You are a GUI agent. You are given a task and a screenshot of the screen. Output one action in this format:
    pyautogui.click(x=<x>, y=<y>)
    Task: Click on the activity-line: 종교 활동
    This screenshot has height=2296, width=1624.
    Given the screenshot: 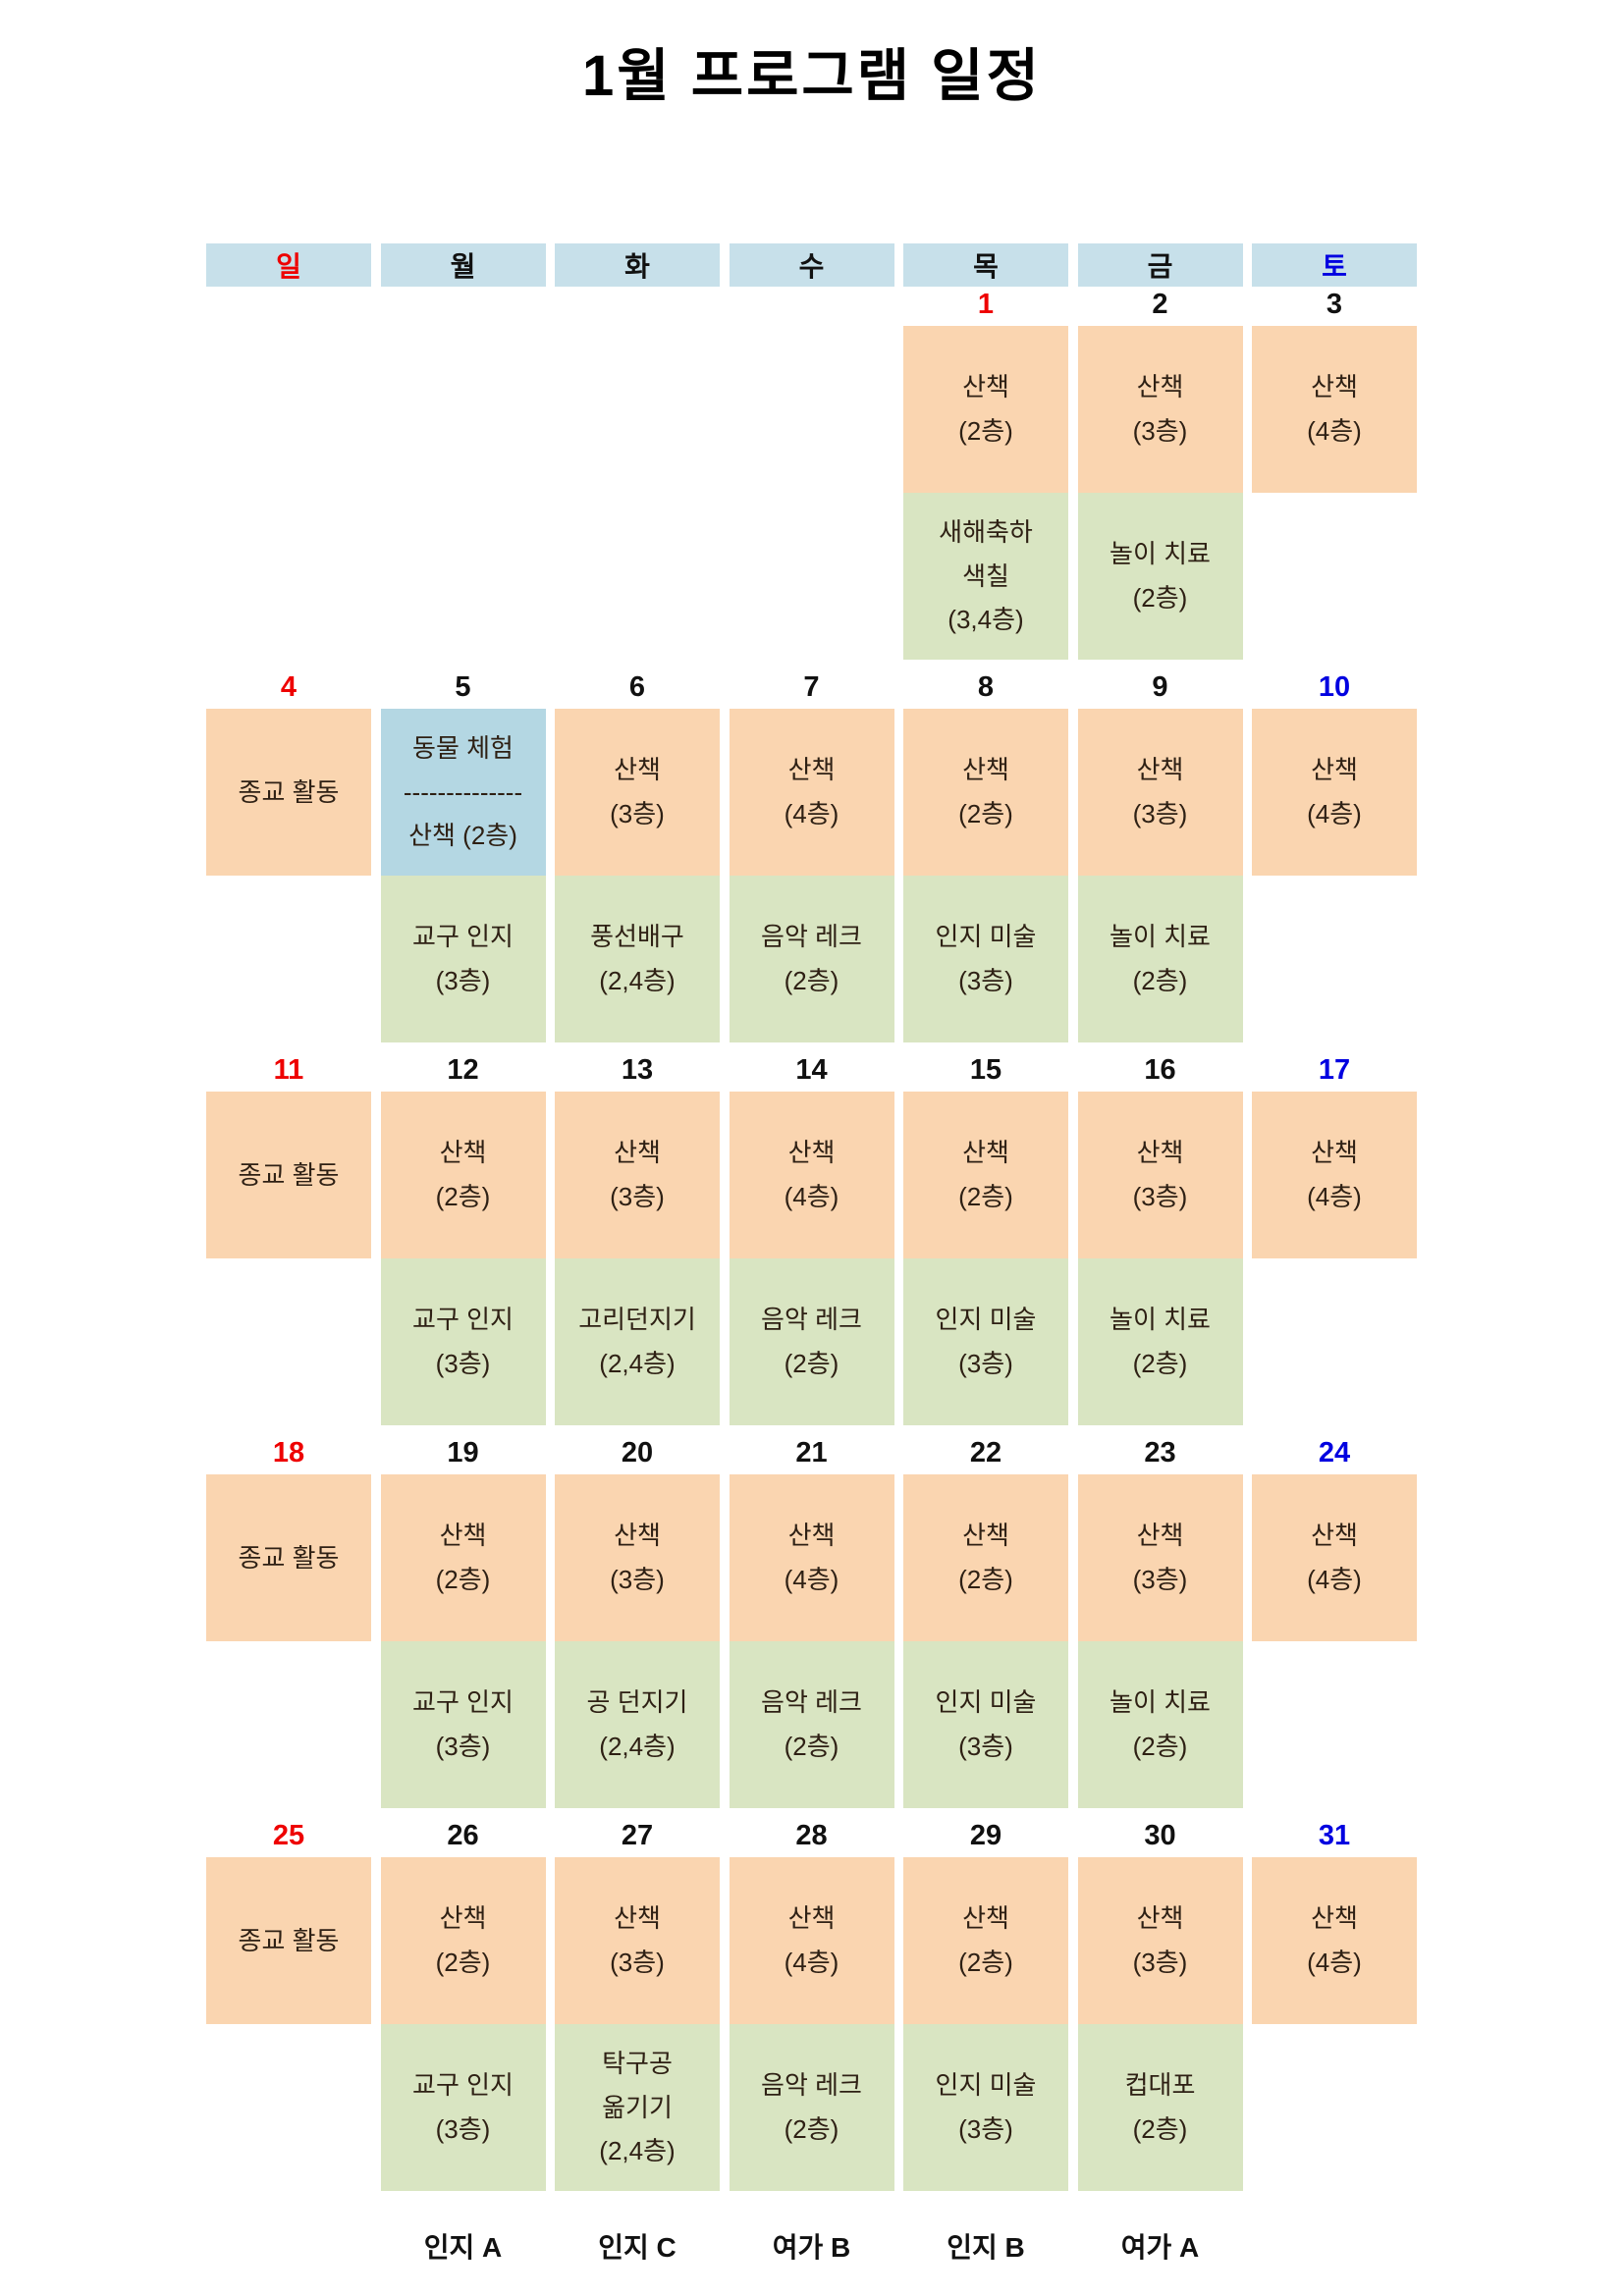 What is the action you would take?
    pyautogui.click(x=289, y=1940)
    